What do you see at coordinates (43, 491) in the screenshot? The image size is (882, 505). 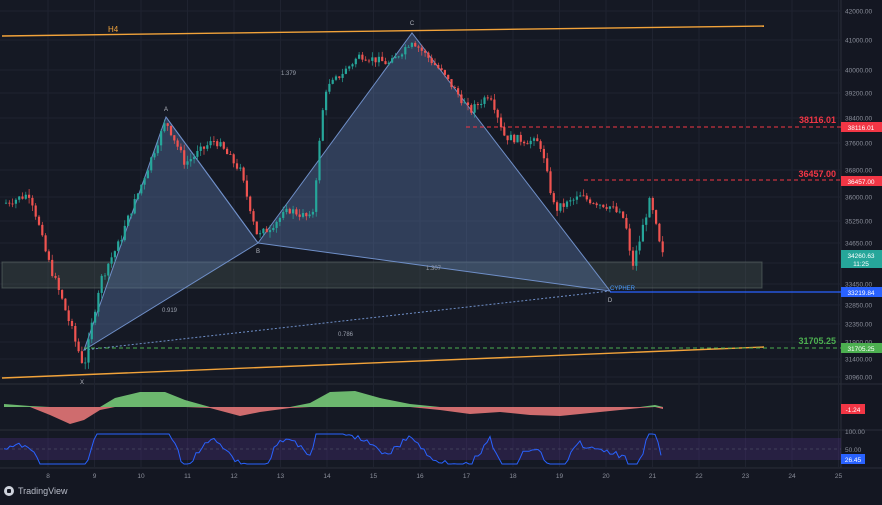 I see `brand-name: TradingView` at bounding box center [43, 491].